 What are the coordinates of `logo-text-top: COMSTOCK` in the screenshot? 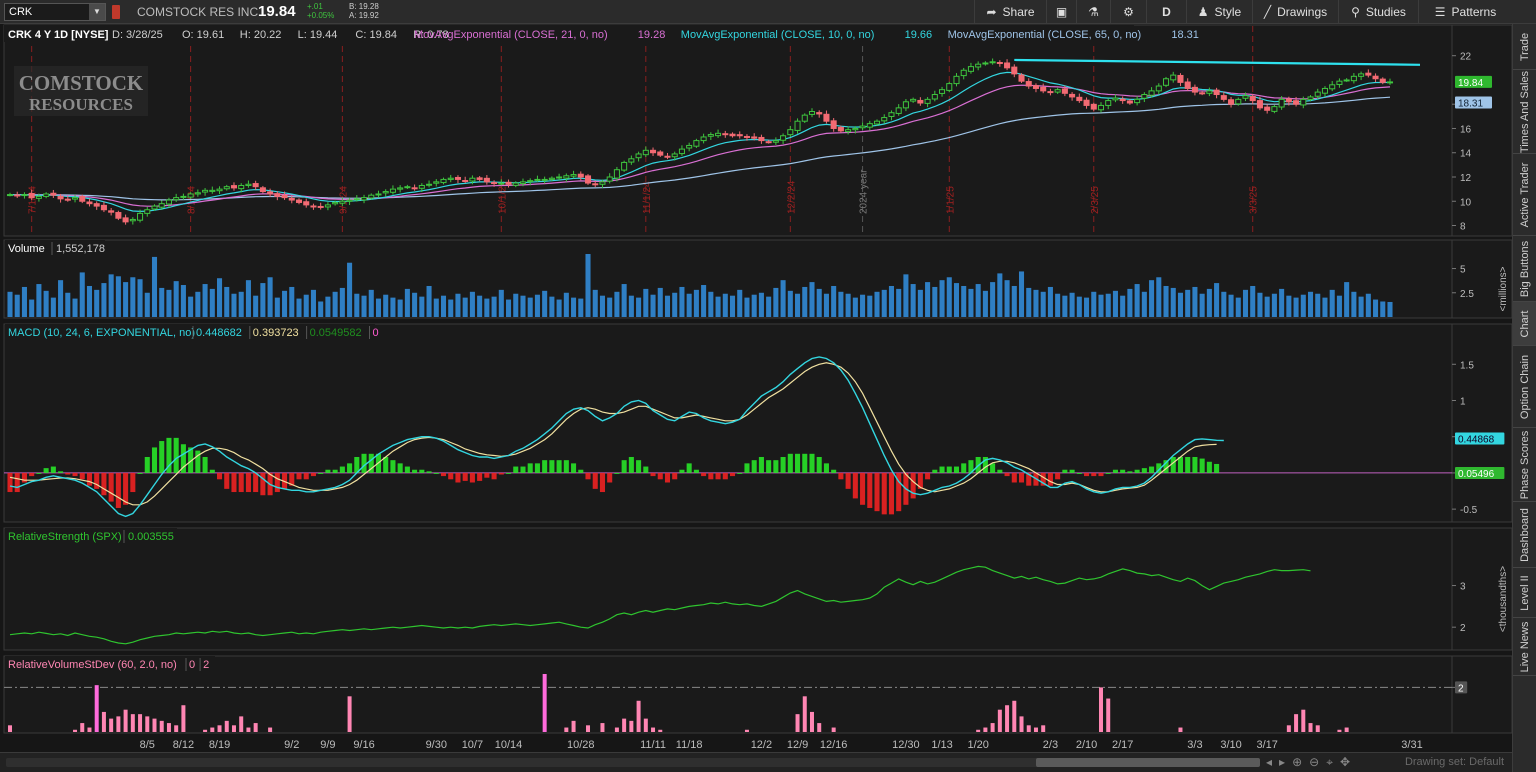 It's located at (81, 83).